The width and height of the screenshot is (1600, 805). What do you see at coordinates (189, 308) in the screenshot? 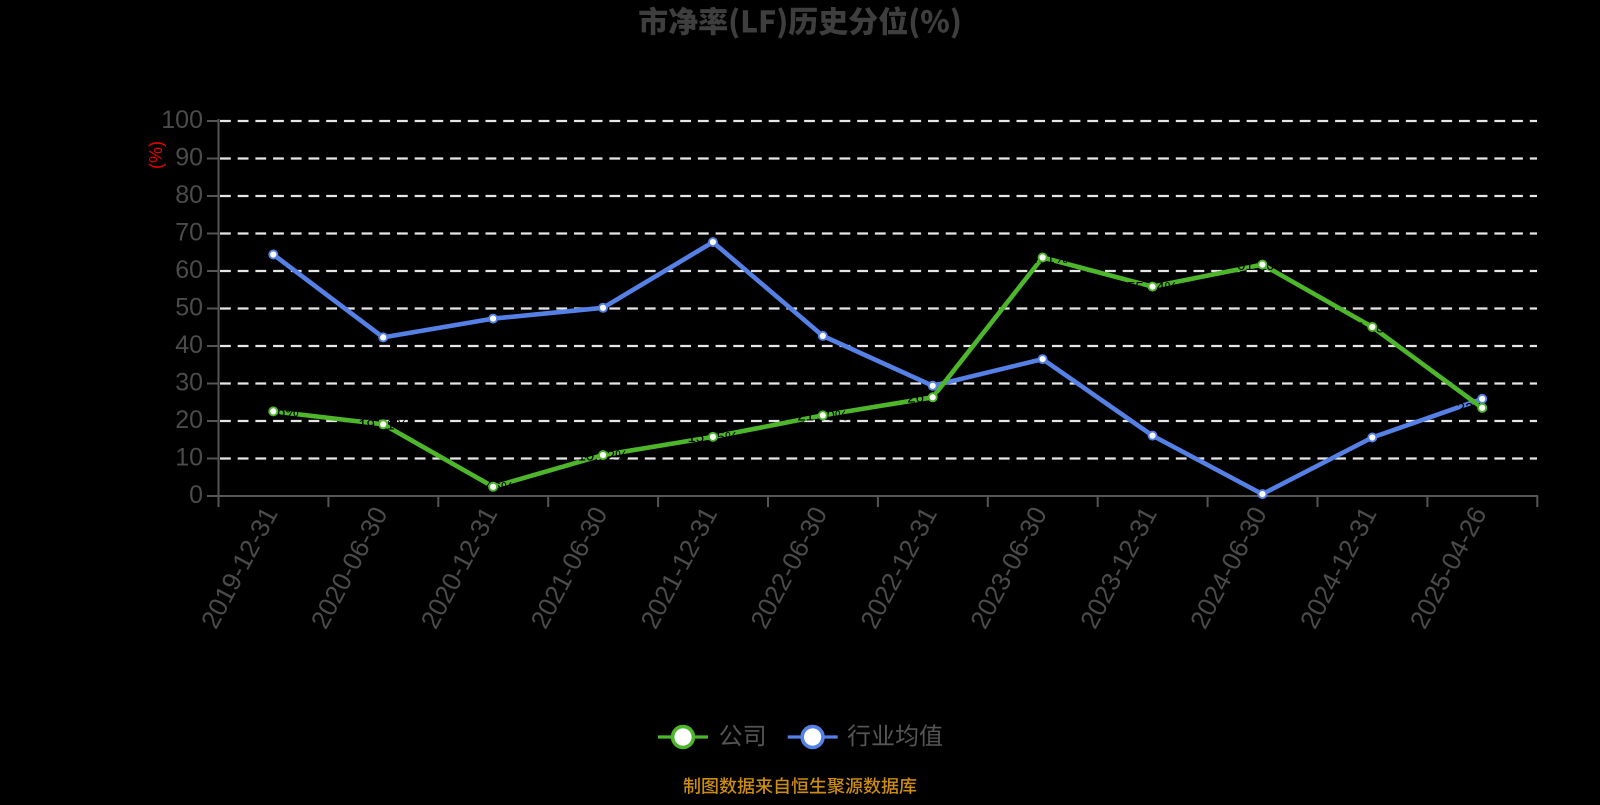
I see `svg-text: 50` at bounding box center [189, 308].